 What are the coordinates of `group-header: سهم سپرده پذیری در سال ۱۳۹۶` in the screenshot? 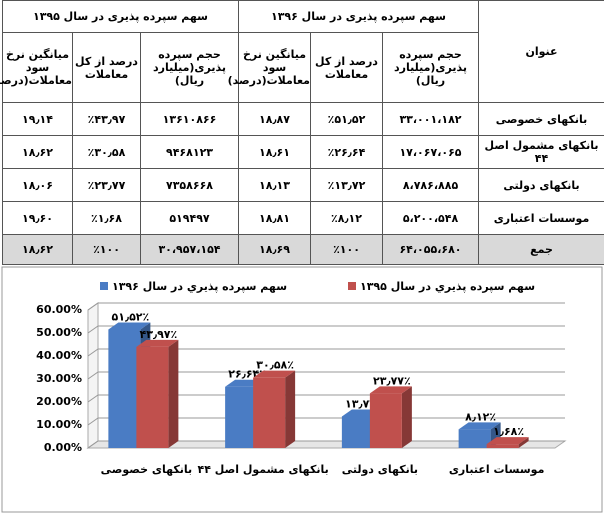 It's located at (358, 16).